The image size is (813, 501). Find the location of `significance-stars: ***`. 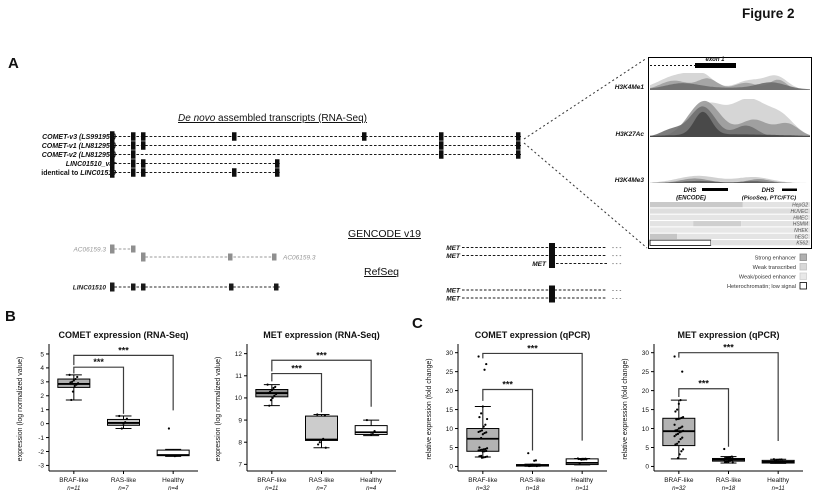

significance-stars: *** is located at coordinates (507, 384).